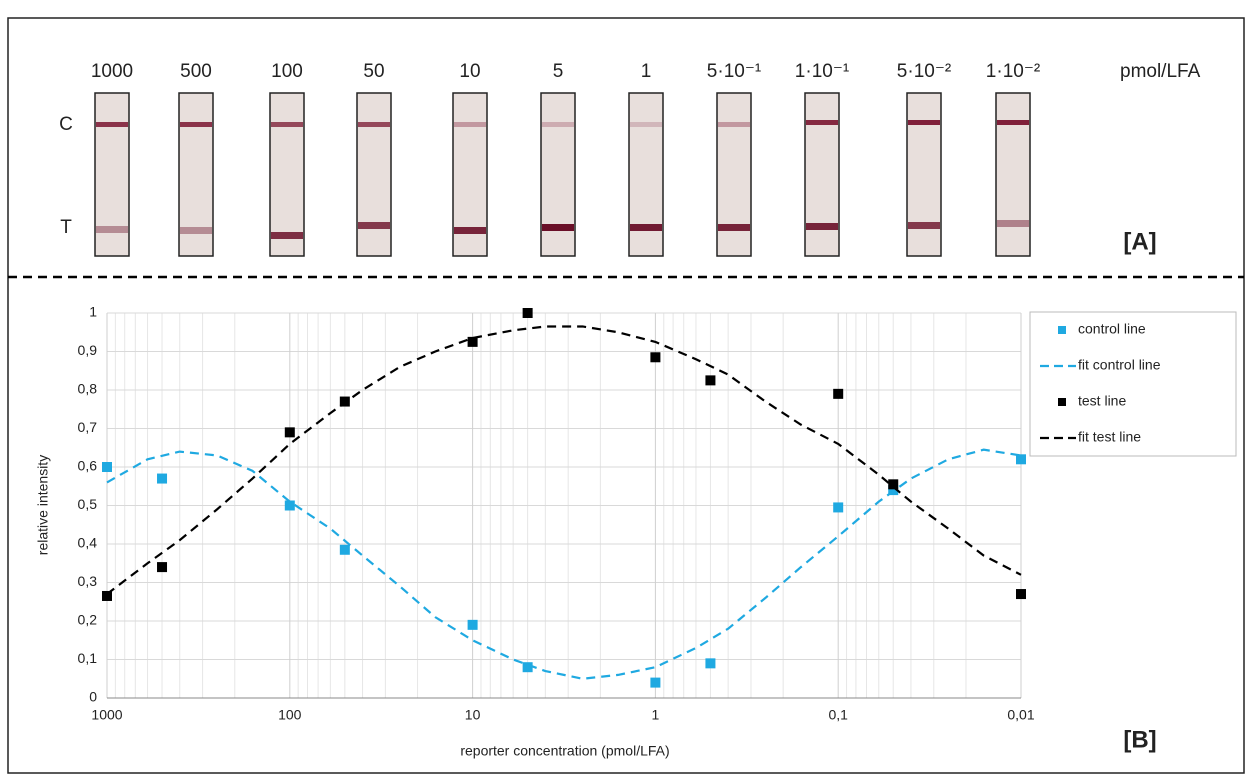 This screenshot has height=774, width=1245. Describe the element at coordinates (88, 350) in the screenshot. I see `y-tick-label: 0,9` at that location.